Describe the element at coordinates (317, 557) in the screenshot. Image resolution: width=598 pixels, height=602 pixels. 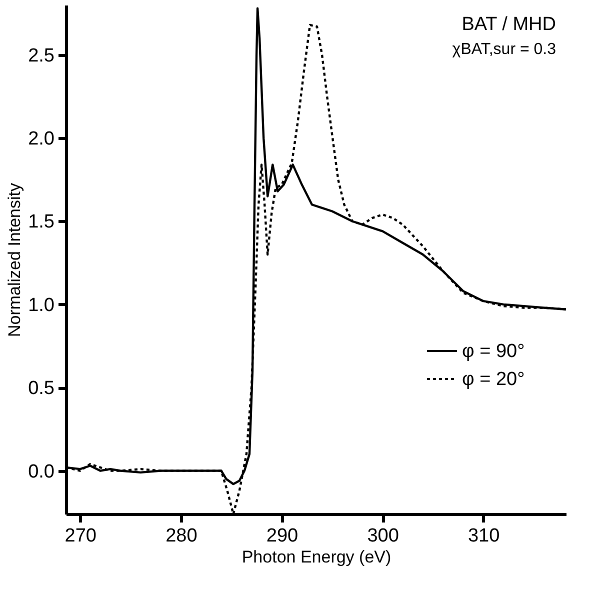
I see `x-axis-title: Photon Energy (eV)` at that location.